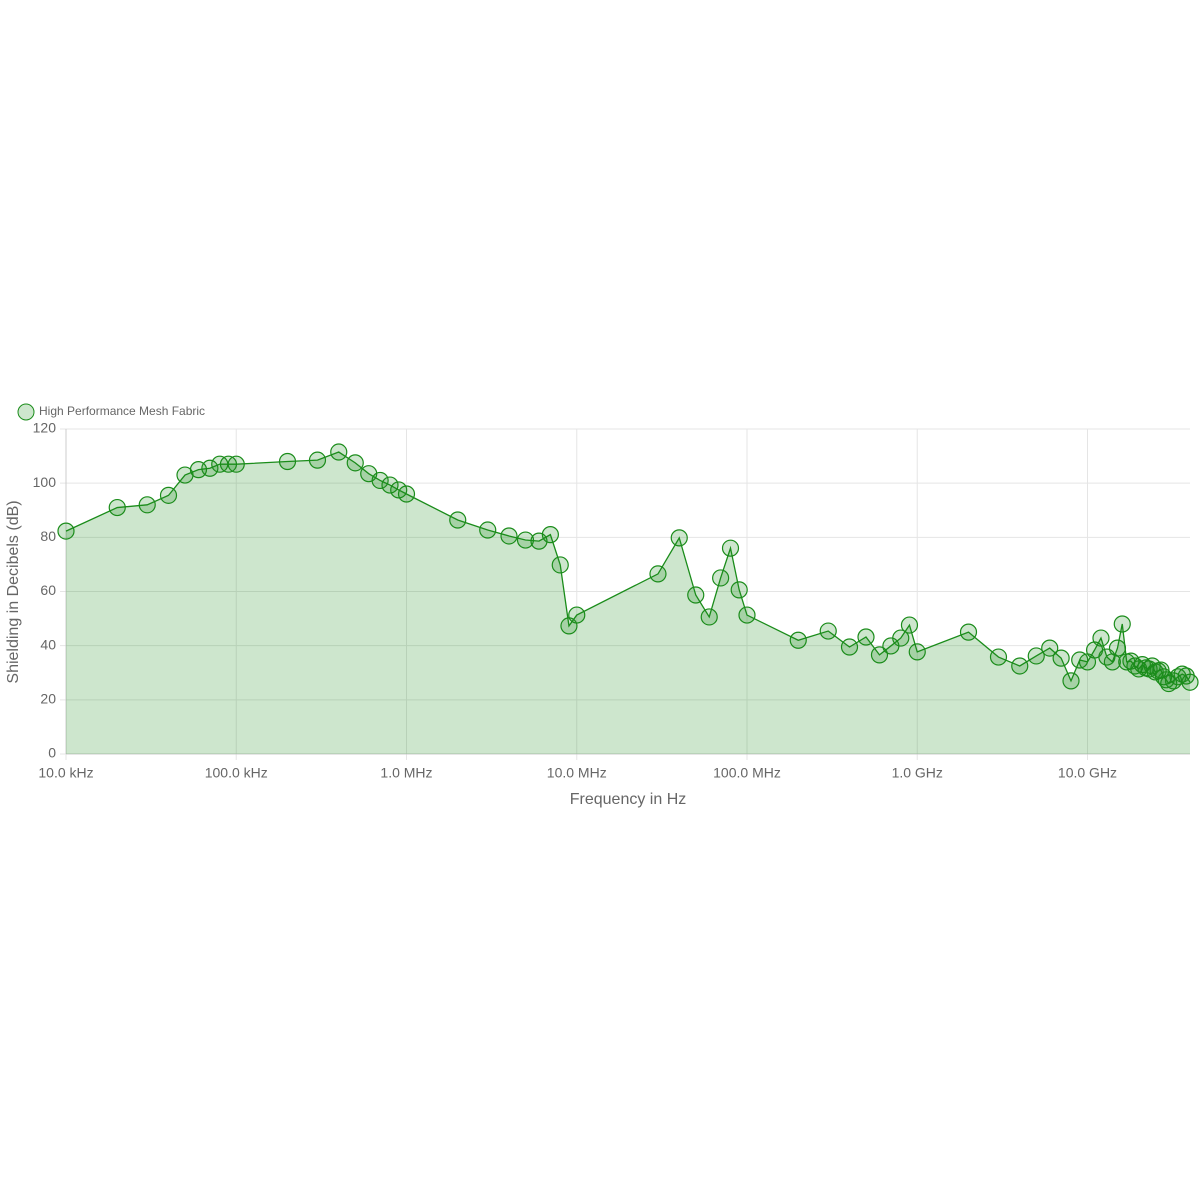  What do you see at coordinates (577, 773) in the screenshot?
I see `x-tick-label: 10.0 MHz` at bounding box center [577, 773].